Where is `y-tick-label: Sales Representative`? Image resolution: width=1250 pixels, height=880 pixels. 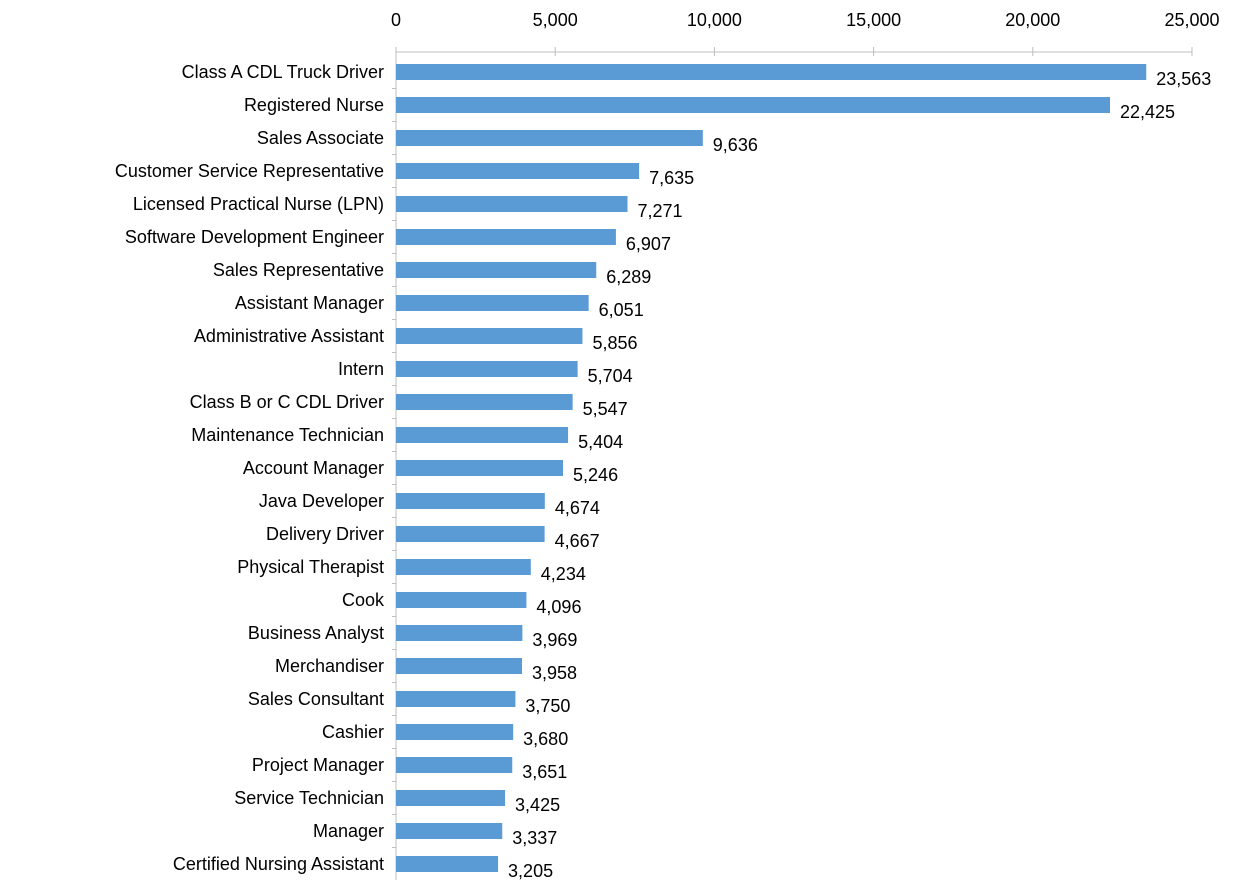
y-tick-label: Sales Representative is located at coordinates (298, 270).